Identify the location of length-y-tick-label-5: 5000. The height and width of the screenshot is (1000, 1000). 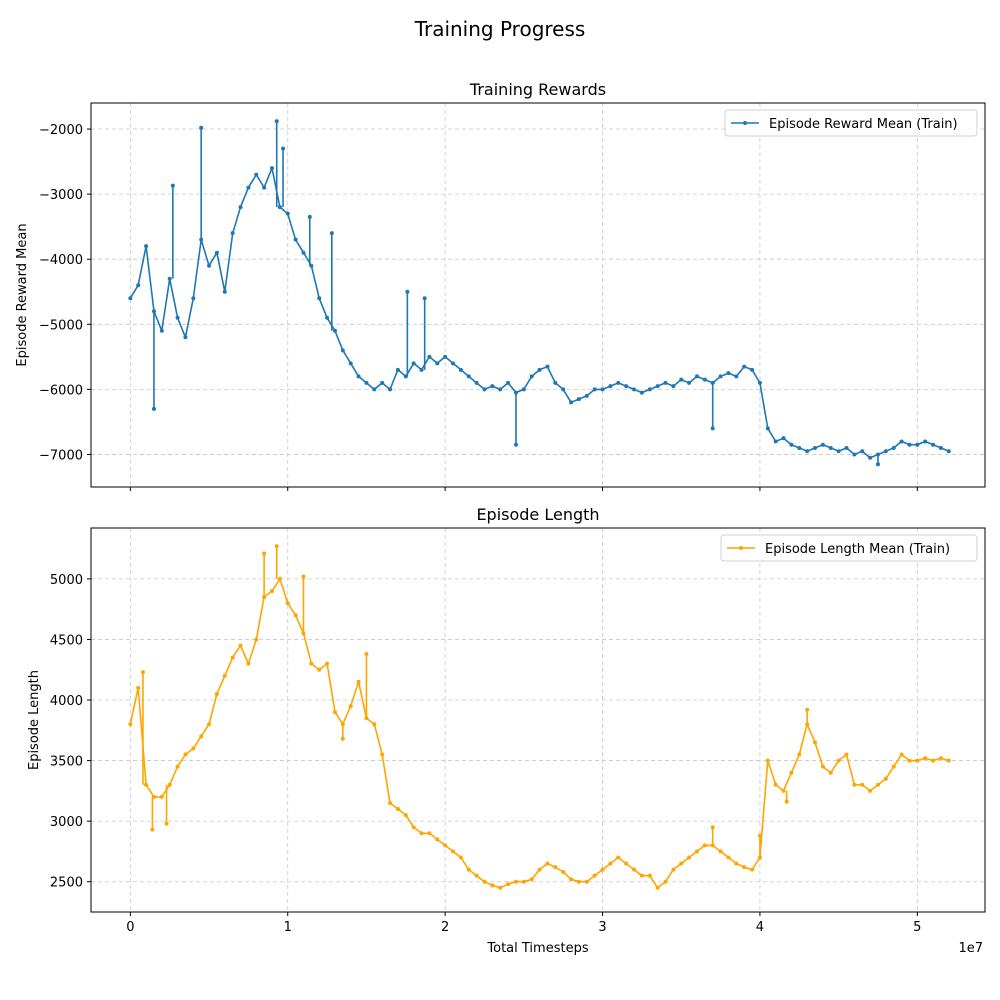
(66, 580).